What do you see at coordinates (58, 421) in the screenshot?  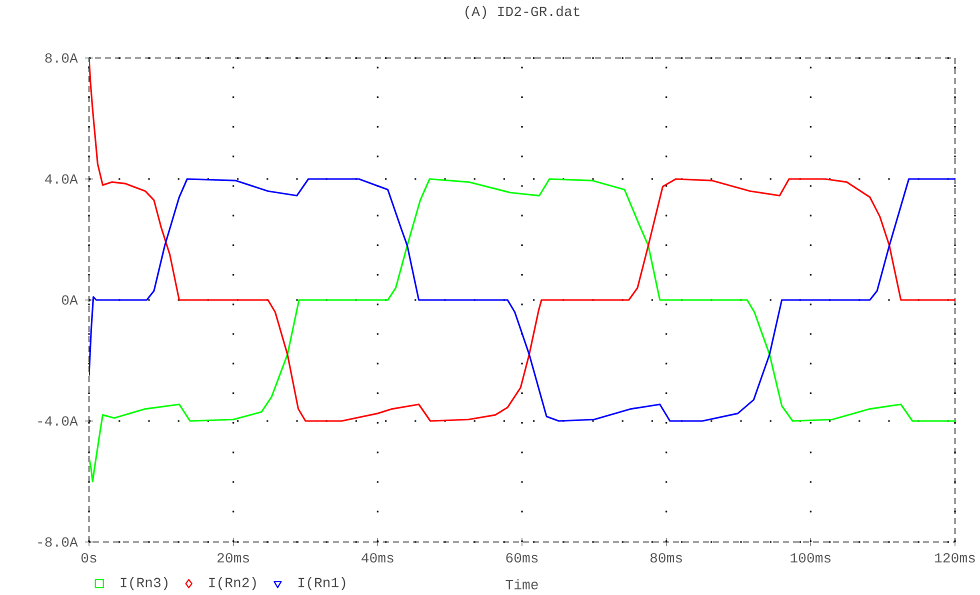 I see `y-tick-label: -4.0A` at bounding box center [58, 421].